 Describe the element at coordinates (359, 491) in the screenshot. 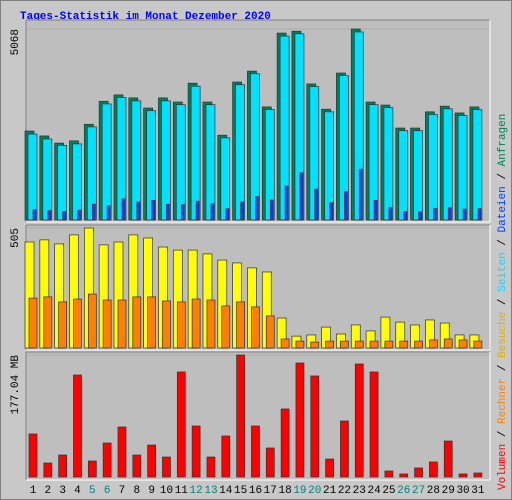

I see `x-tick-label: 23` at that location.